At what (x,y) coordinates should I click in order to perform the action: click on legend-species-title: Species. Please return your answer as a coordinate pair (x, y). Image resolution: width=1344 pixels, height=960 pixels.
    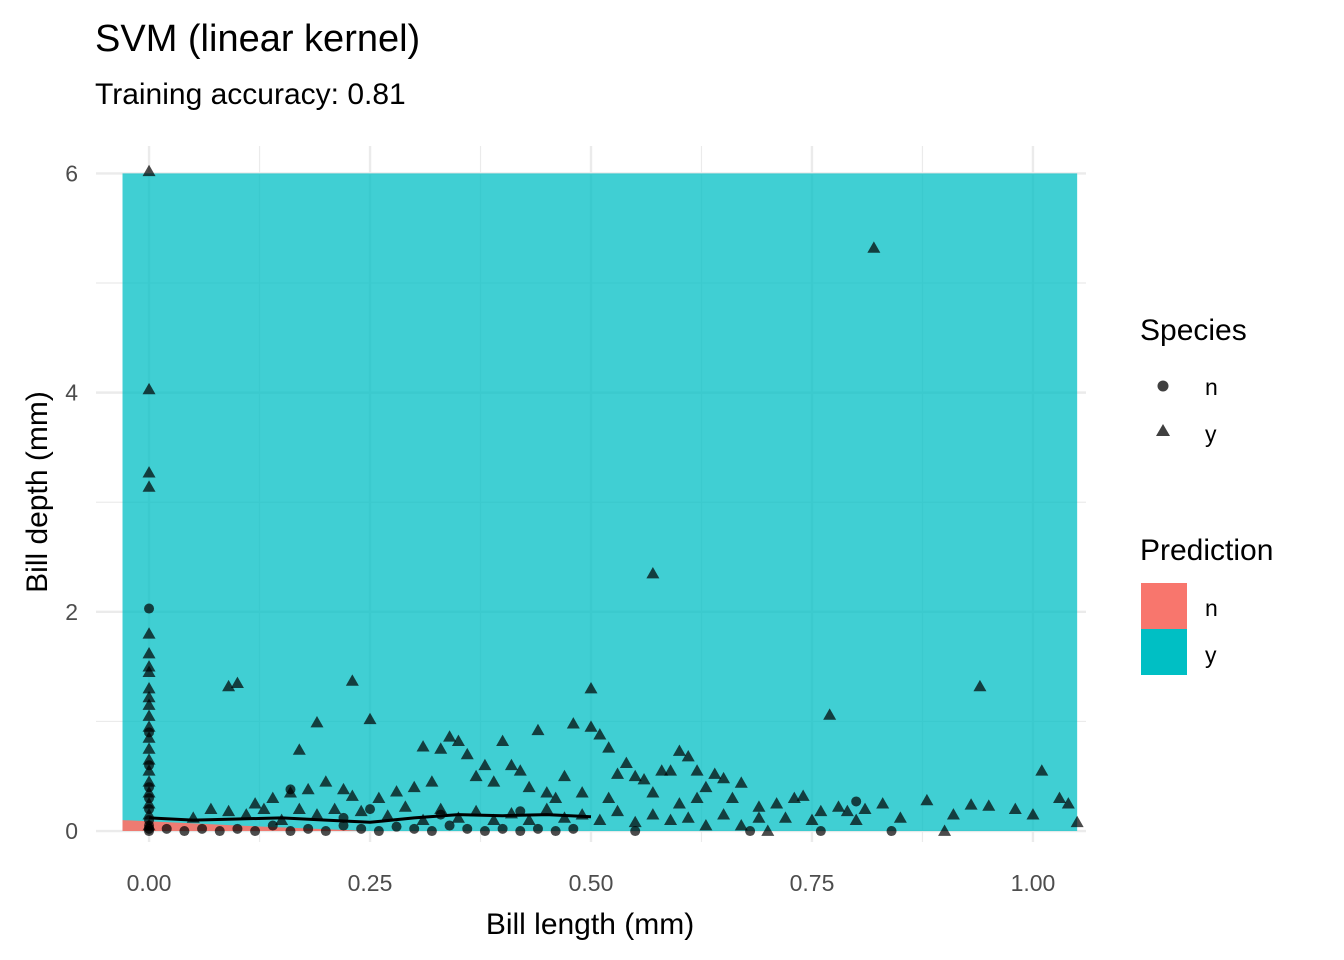
    Looking at the image, I should click on (1193, 330).